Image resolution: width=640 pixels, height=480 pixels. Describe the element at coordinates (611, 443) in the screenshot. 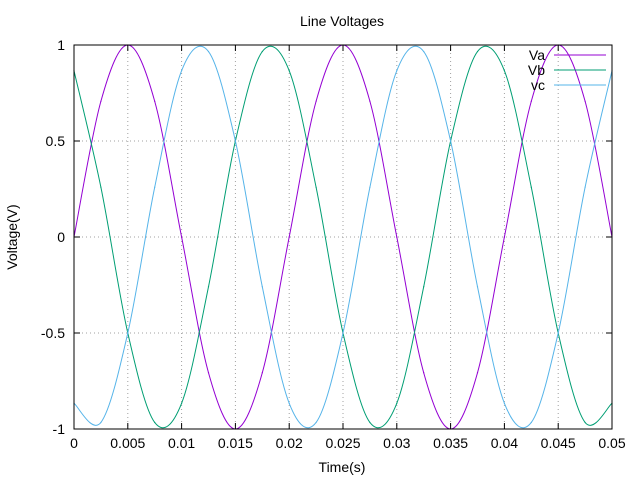

I see `x-tick-label: 0.05` at that location.